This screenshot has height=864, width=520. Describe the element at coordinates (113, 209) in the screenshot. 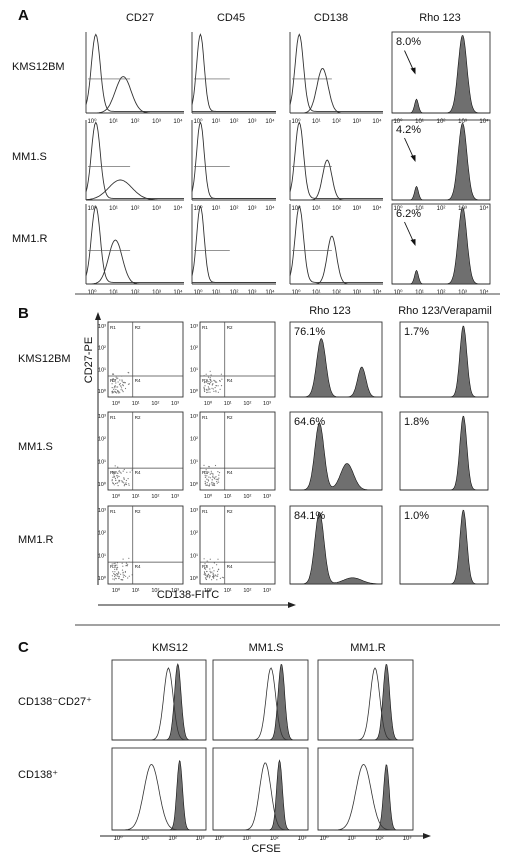

I see `panel-a-r1-c0-tick-1: 10¹` at that location.